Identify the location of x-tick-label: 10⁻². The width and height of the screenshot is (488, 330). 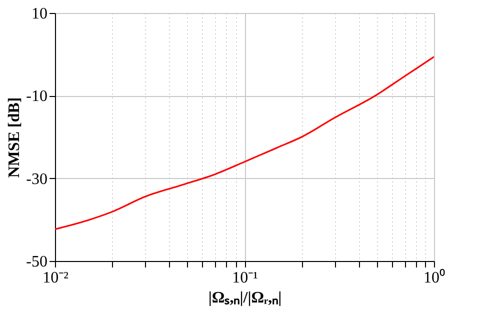
(55, 278).